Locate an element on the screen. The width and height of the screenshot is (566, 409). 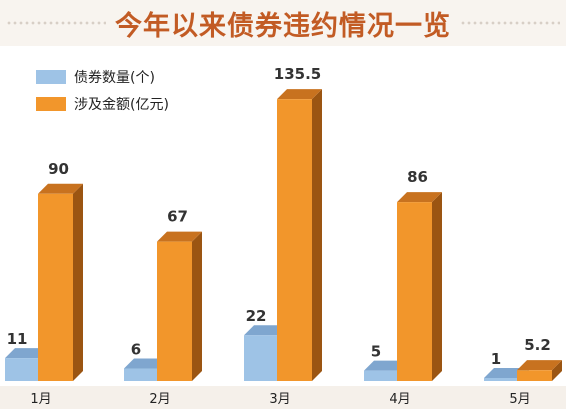
x-tick-label-1: 1月 is located at coordinates (40, 399).